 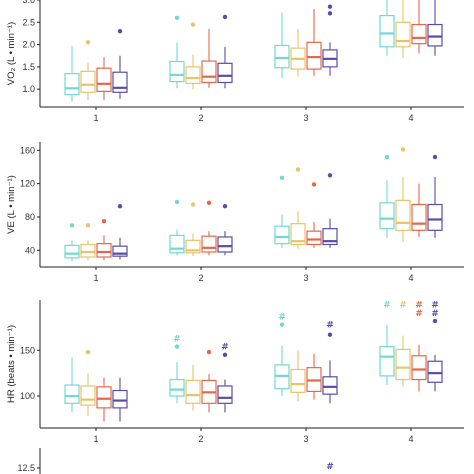 What do you see at coordinates (30, 217) in the screenshot?
I see `y-tick-label: 80` at bounding box center [30, 217].